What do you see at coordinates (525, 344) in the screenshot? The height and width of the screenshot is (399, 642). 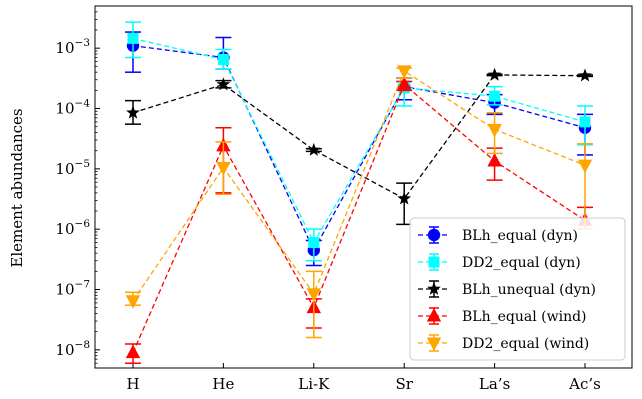 I see `legend-label: DD2_equal (wind)` at bounding box center [525, 344].